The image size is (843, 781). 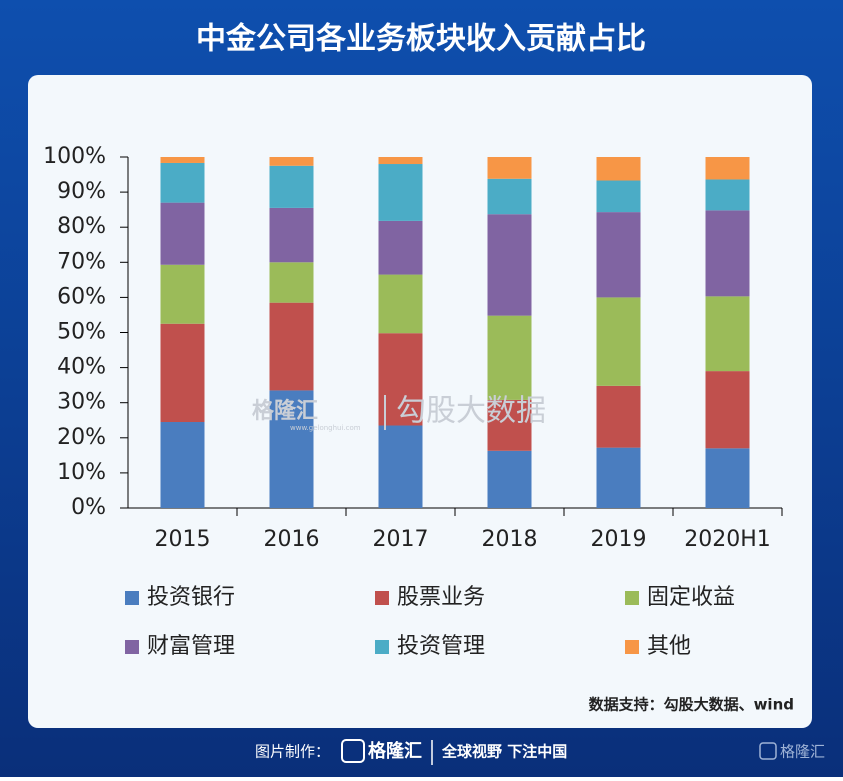 I want to click on chart-title: 中金公司各业务板块收入贡献占比, so click(x=421, y=39).